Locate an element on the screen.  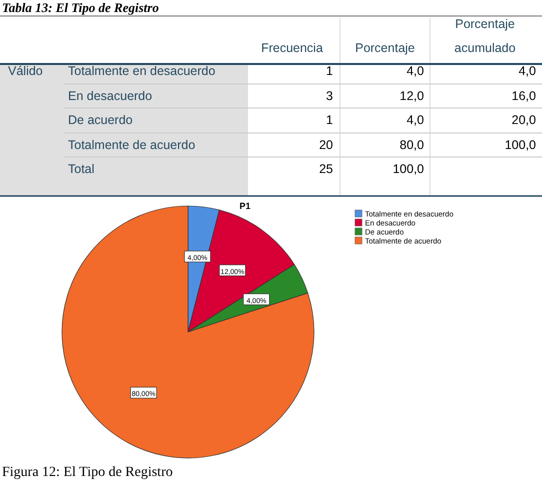
data-label: 20,0 is located at coordinates (524, 120).